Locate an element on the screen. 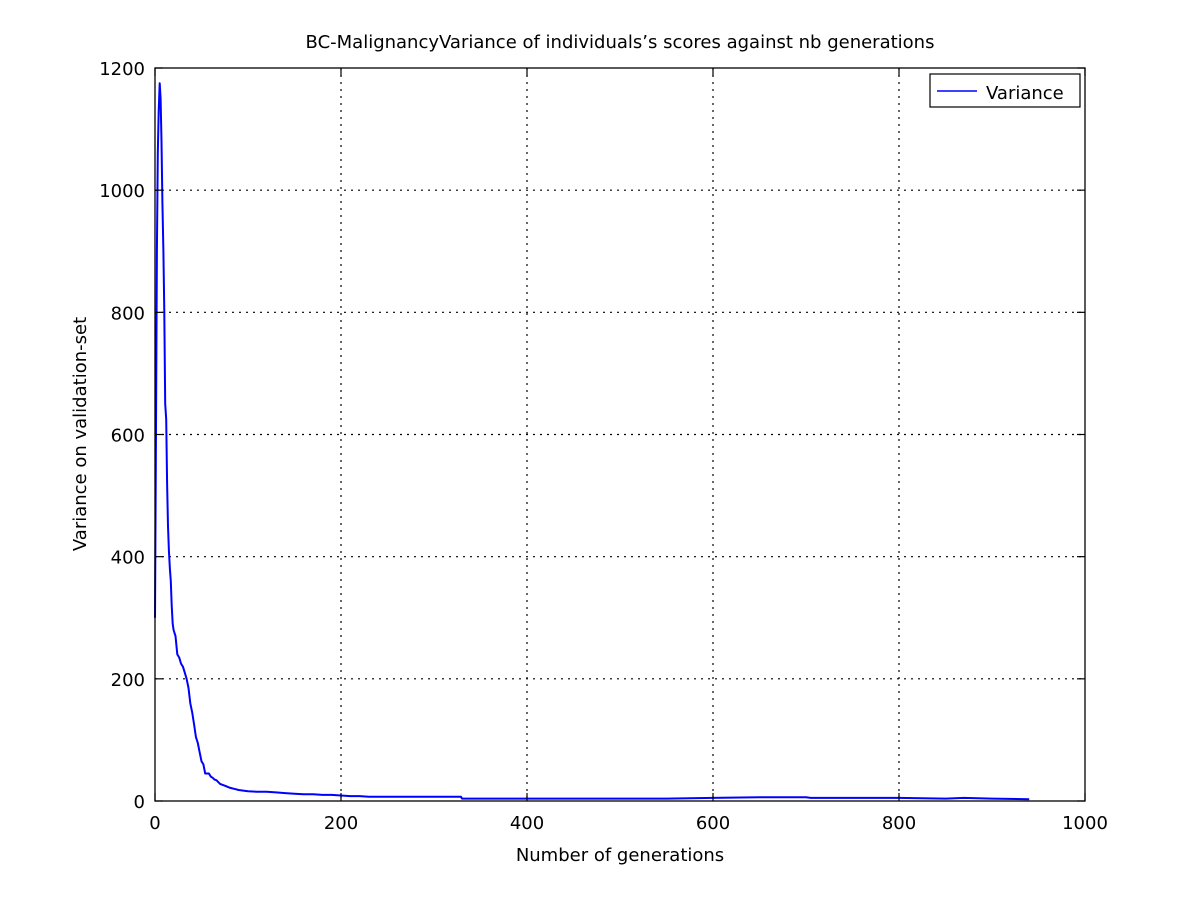 Image resolution: width=1200 pixels, height=900 pixels. y-tick-label: 800 is located at coordinates (128, 313).